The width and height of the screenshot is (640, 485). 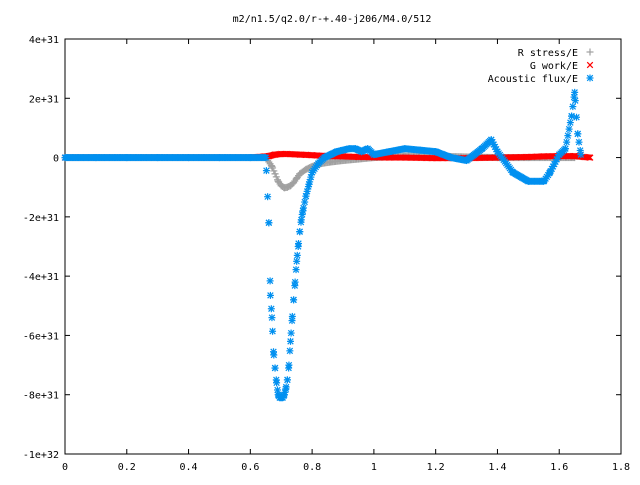 I want to click on x-tick-label: 0, so click(x=65, y=467).